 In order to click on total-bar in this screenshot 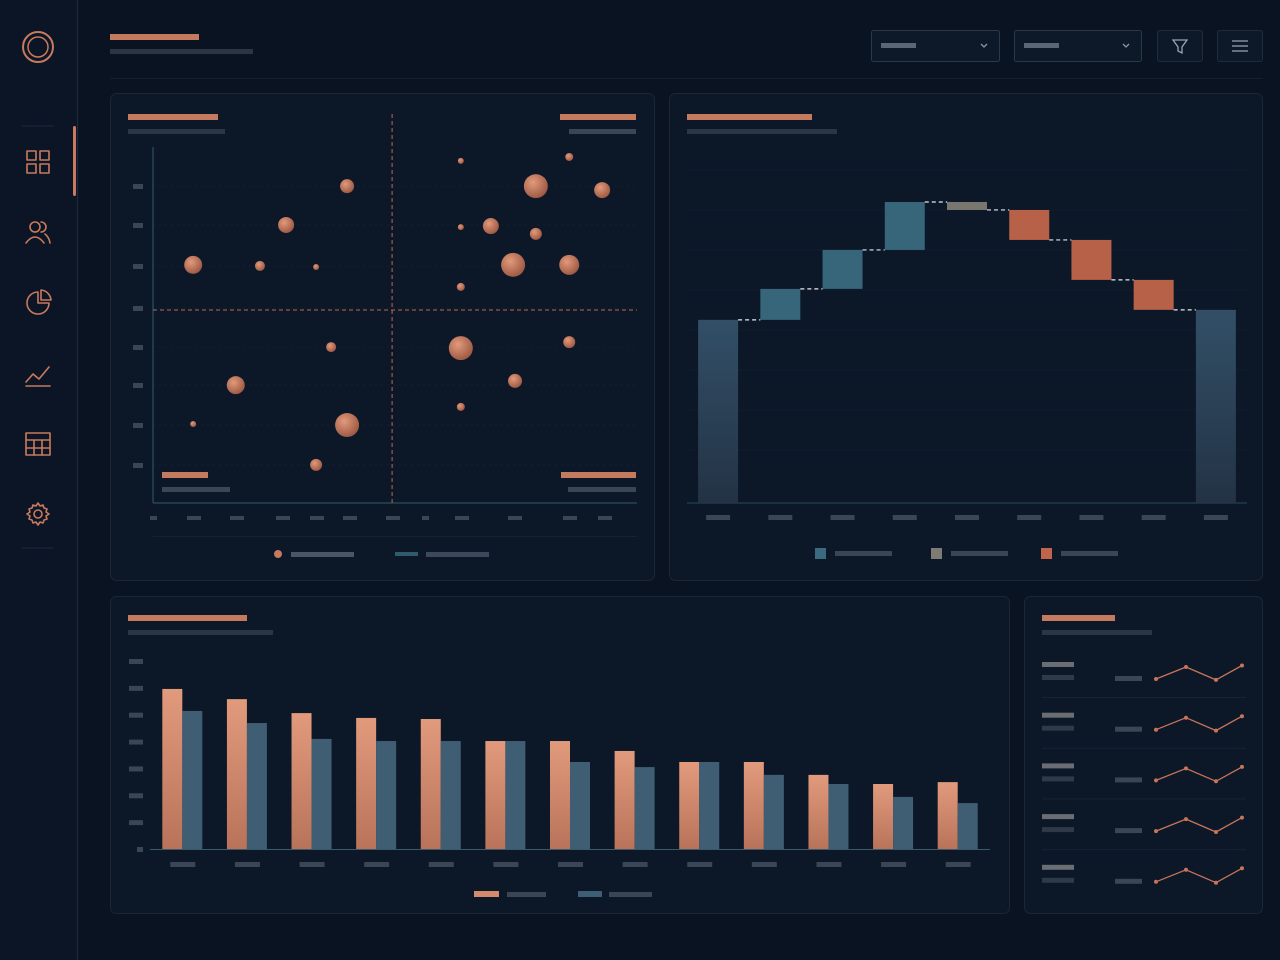, I will do `click(1215, 406)`.